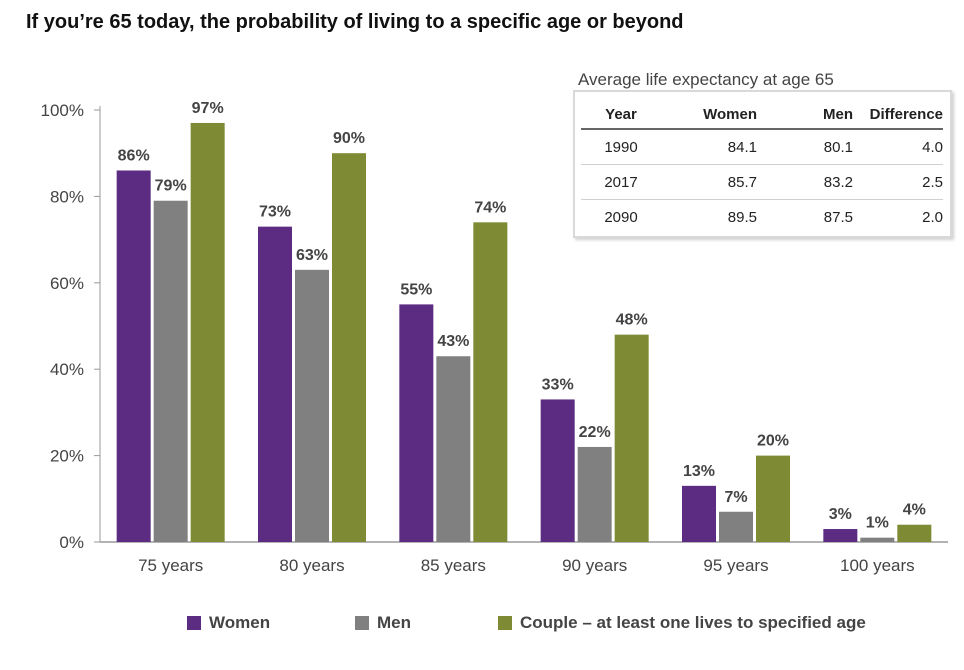 This screenshot has width=964, height=670. Describe the element at coordinates (773, 441) in the screenshot. I see `data-label: 20%` at that location.